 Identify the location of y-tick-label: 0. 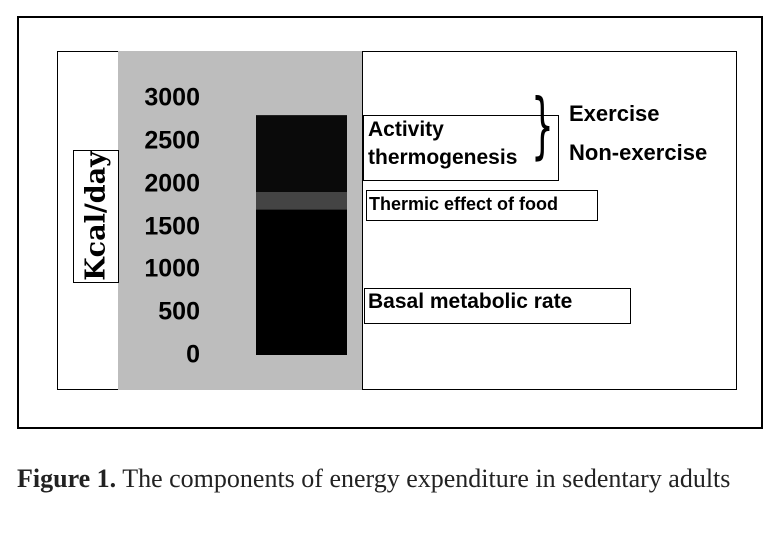
(193, 354).